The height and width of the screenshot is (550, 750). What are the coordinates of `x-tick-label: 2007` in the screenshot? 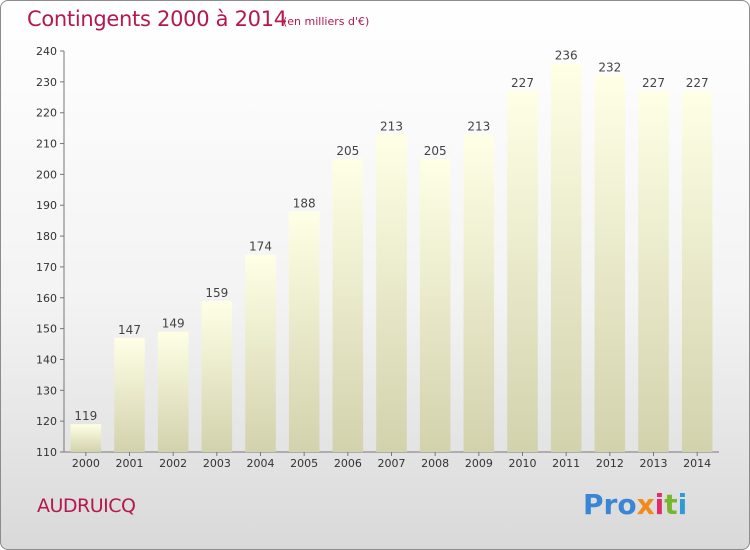 It's located at (392, 463).